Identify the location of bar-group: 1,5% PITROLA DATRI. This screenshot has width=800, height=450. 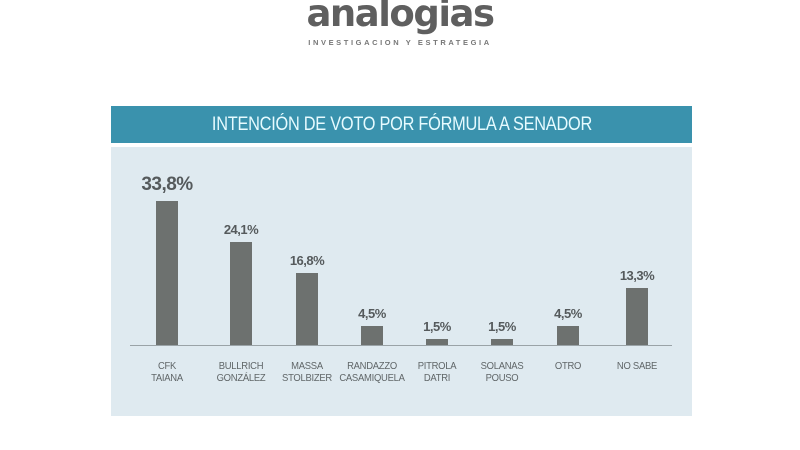
(437, 281).